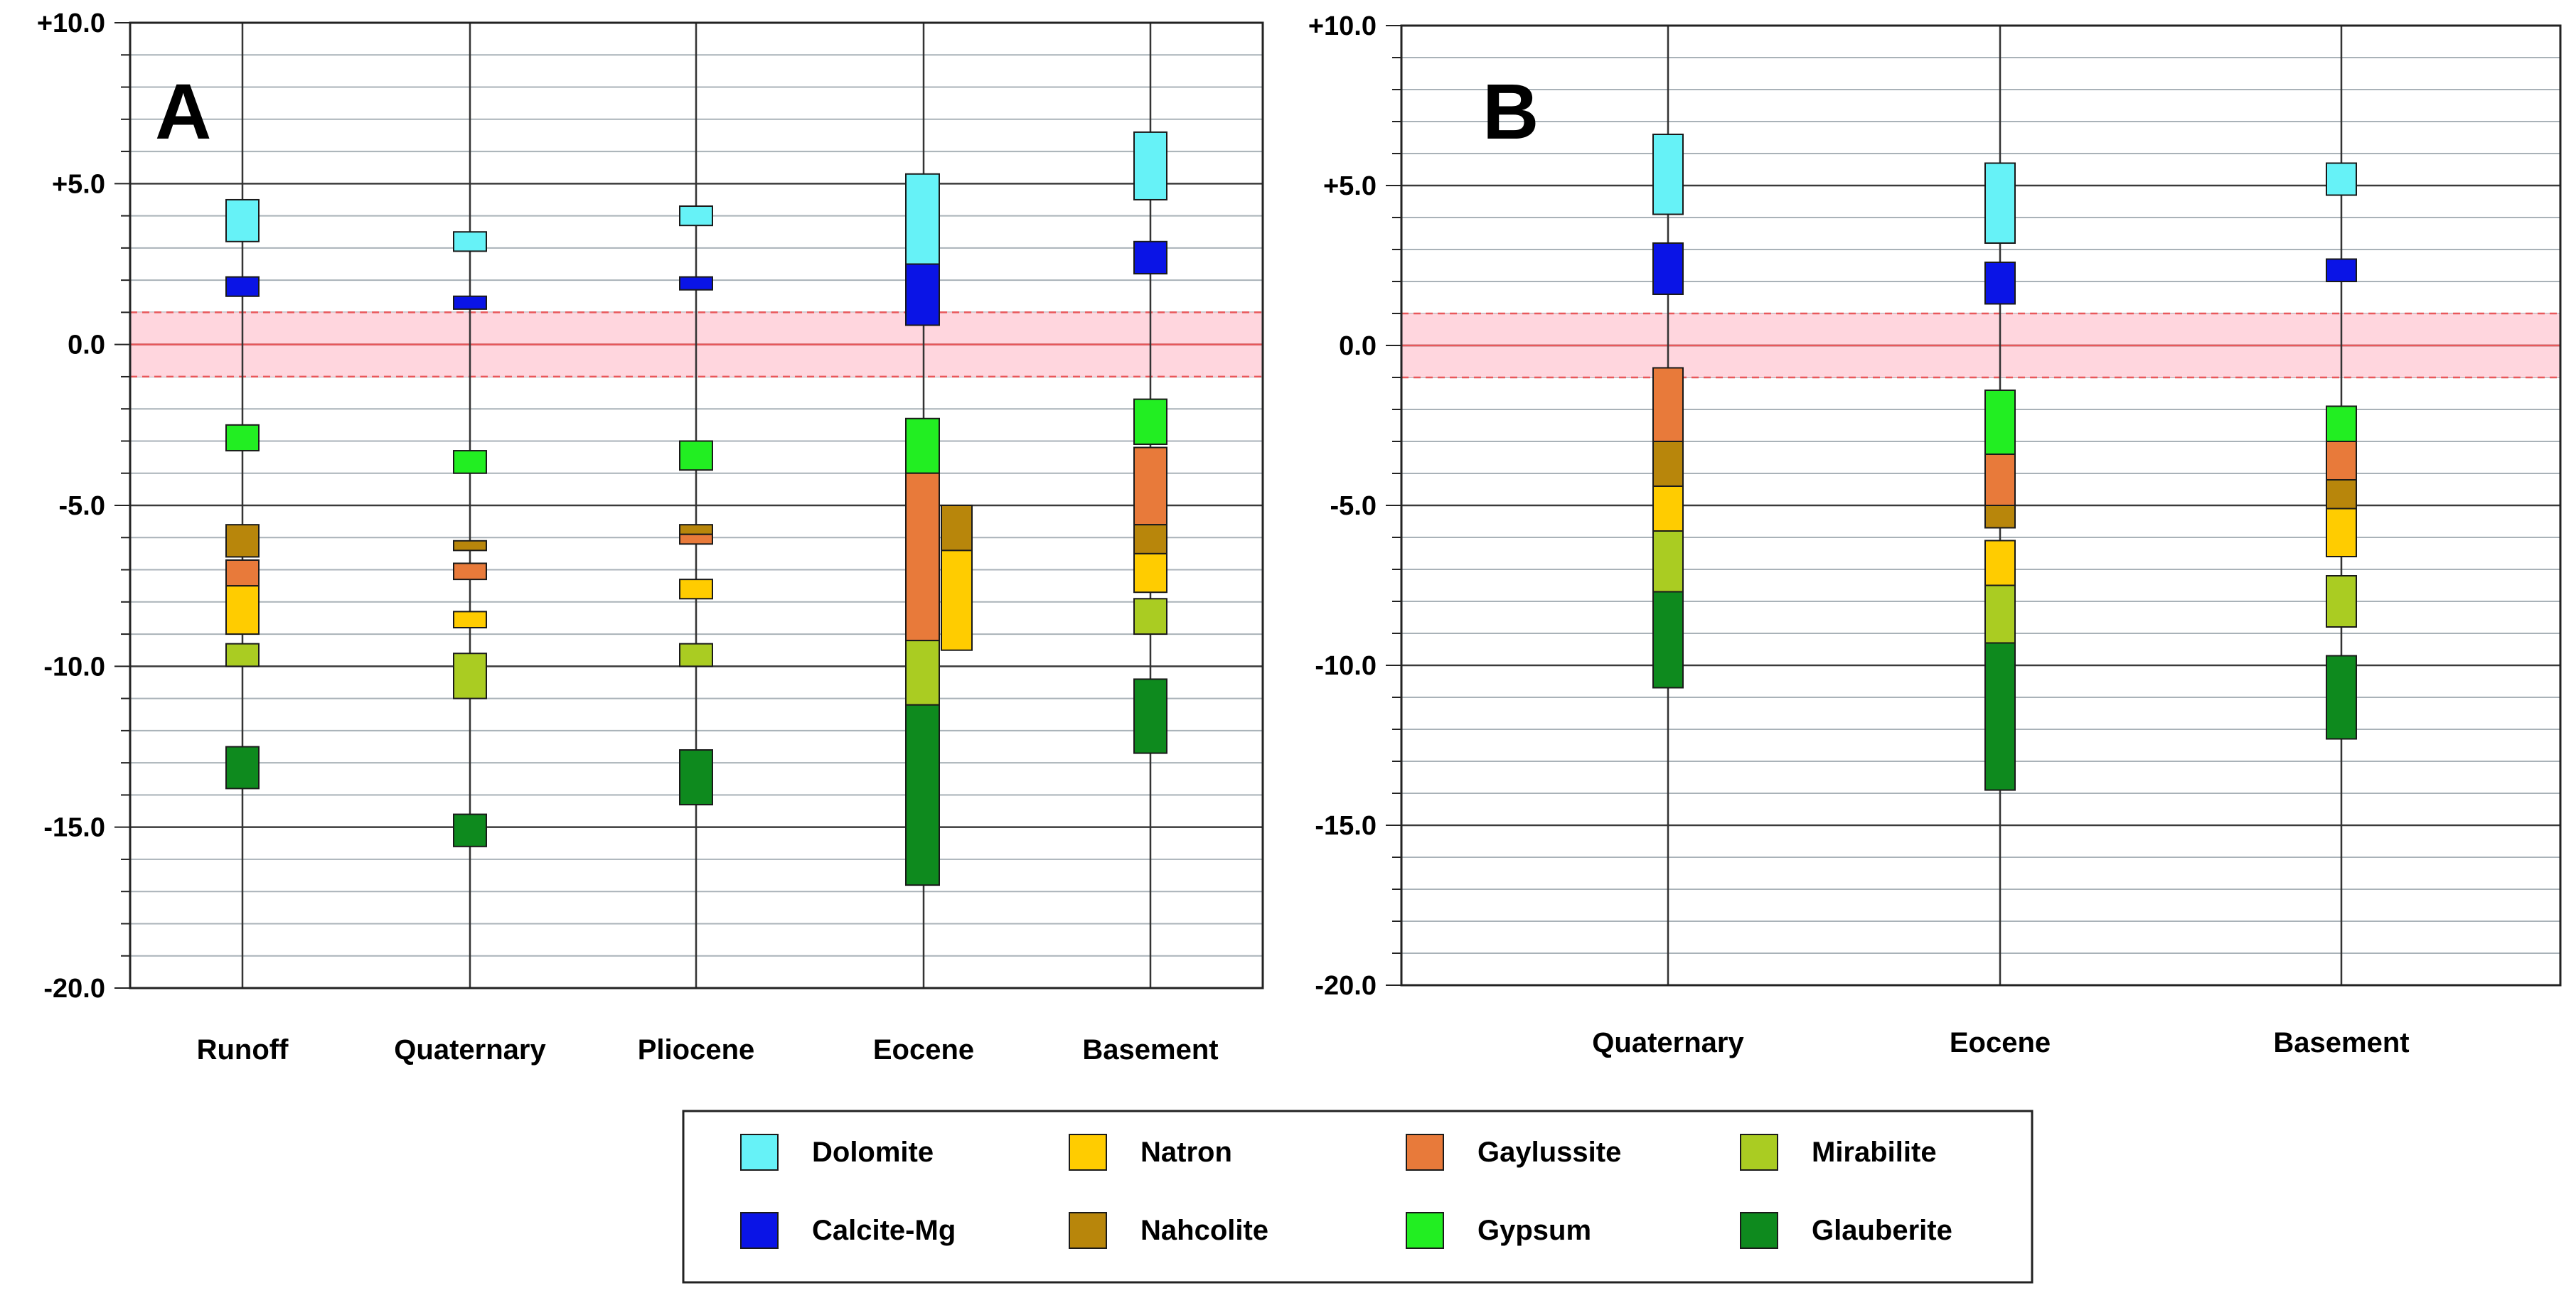 This screenshot has width=2576, height=1293. Describe the element at coordinates (243, 610) in the screenshot. I see `runoff-natron-bar` at that location.